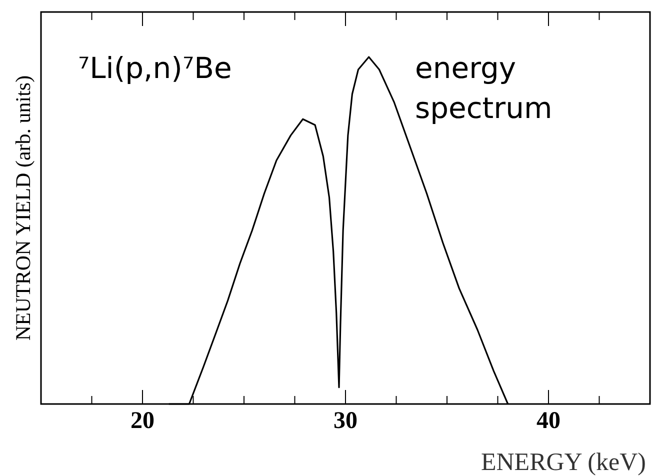  I want to click on x-axis-title: ENERGY (keV), so click(563, 462).